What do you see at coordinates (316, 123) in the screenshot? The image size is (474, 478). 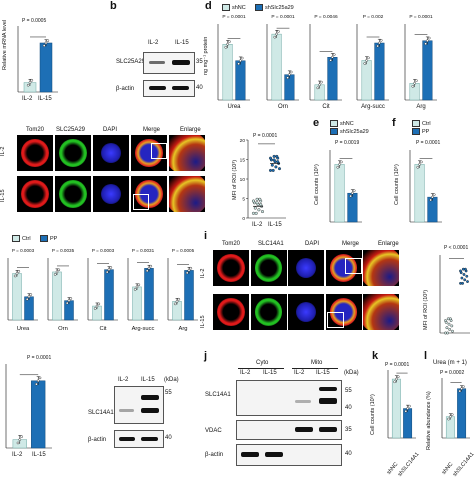 I see `panel-label-e: e` at bounding box center [316, 123].